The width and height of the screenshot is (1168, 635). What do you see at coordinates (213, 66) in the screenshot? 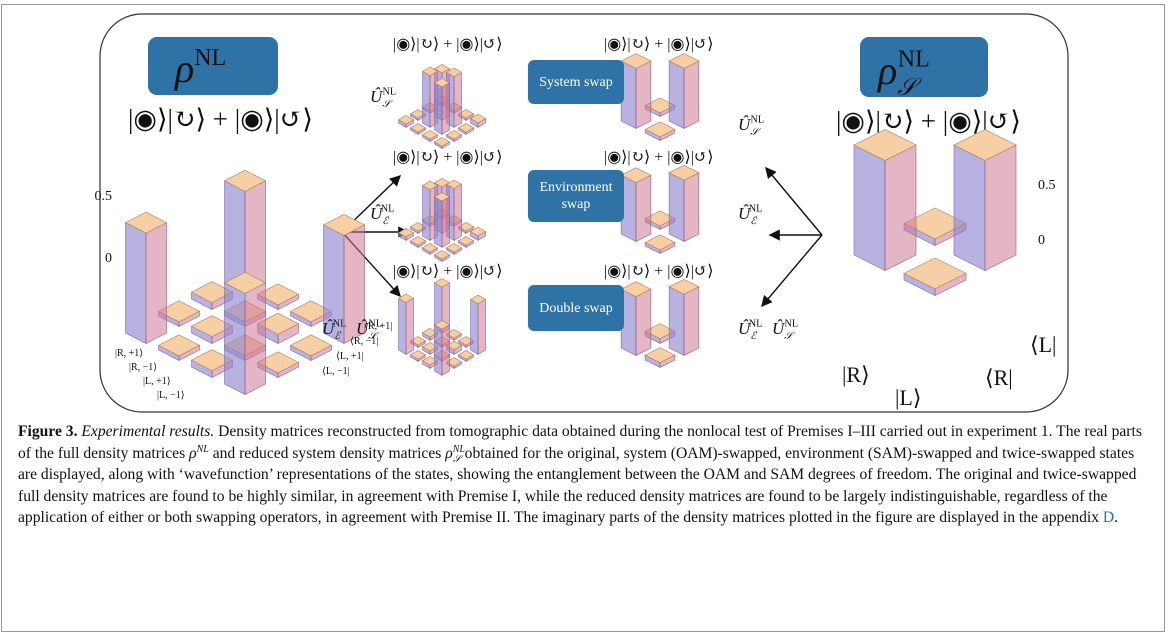
I see `title-box` at bounding box center [213, 66].